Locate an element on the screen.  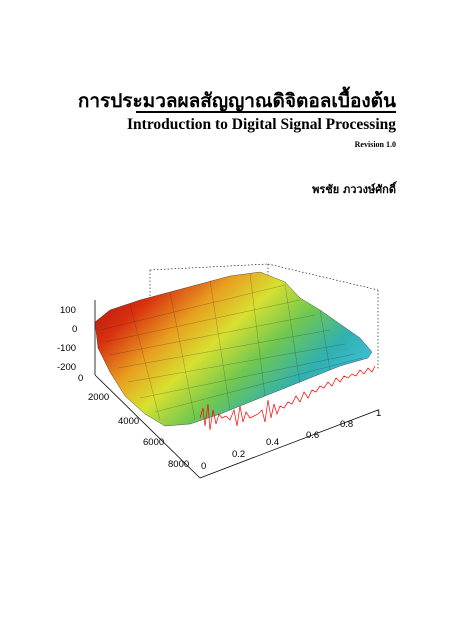
document-title-thai: การประมวลผลสัญญาณดิจิตอลเบื้องต้น is located at coordinates (236, 101).